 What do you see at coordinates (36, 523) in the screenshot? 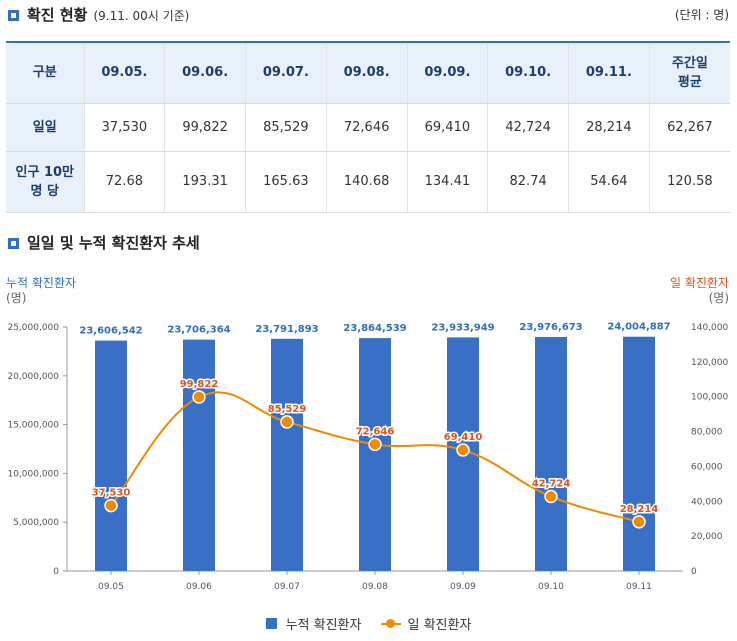
I see `left-tick-label: 5,000,000` at bounding box center [36, 523].